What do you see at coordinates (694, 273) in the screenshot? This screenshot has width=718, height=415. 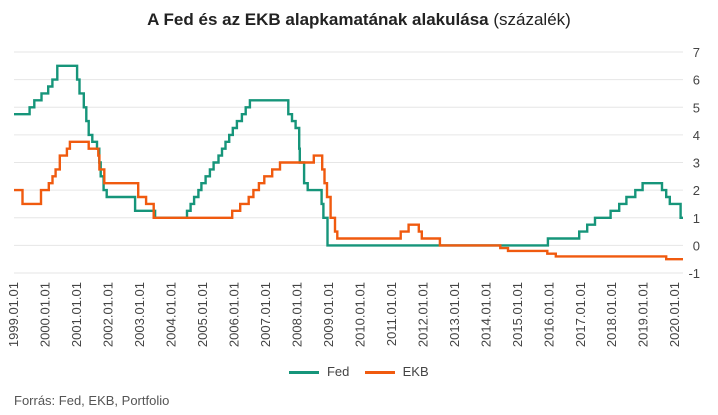 I see `y-tick-label: -1` at bounding box center [694, 273].